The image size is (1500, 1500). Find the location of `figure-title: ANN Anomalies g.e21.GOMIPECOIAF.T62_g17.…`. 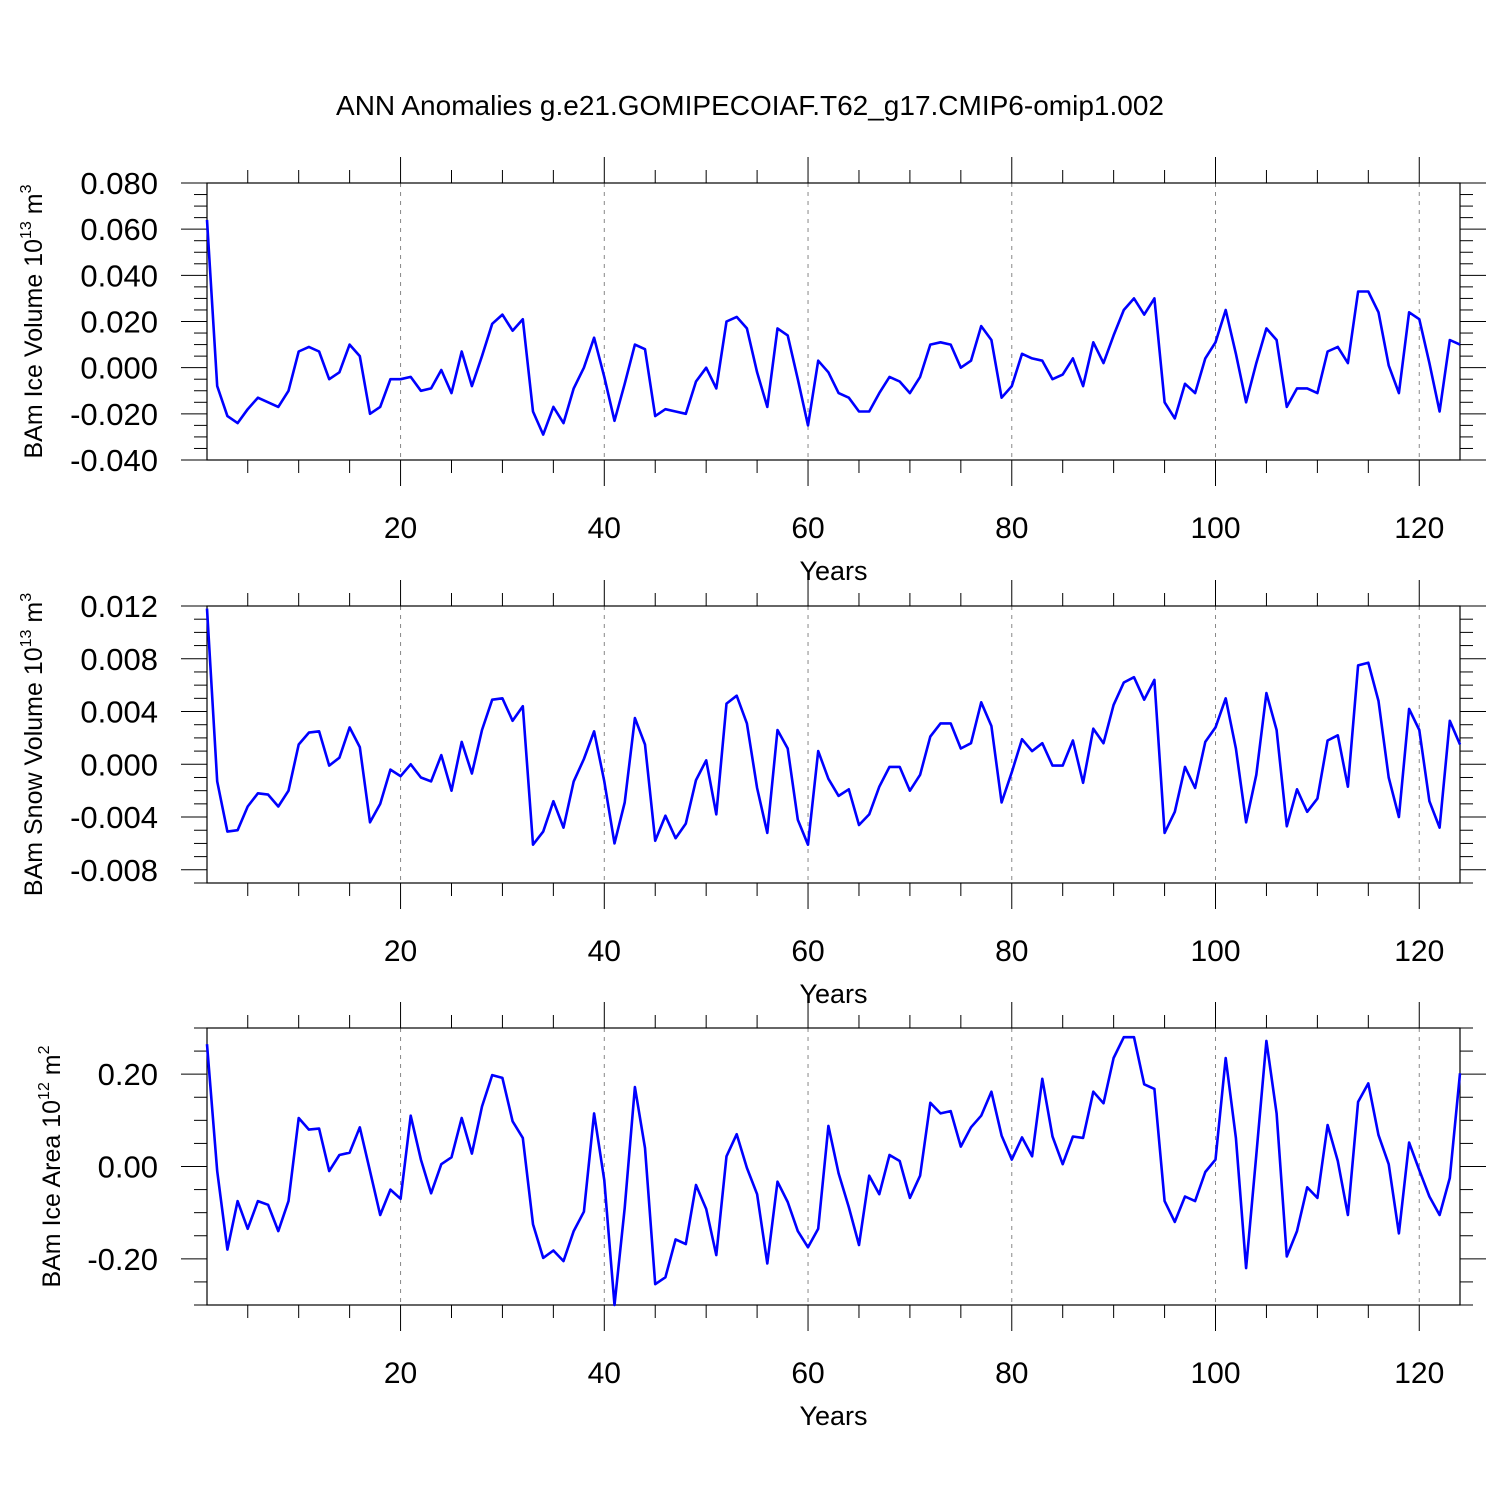

figure-title: ANN Anomalies g.e21.GOMIPECOIAF.T62_g17.… is located at coordinates (750, 105).